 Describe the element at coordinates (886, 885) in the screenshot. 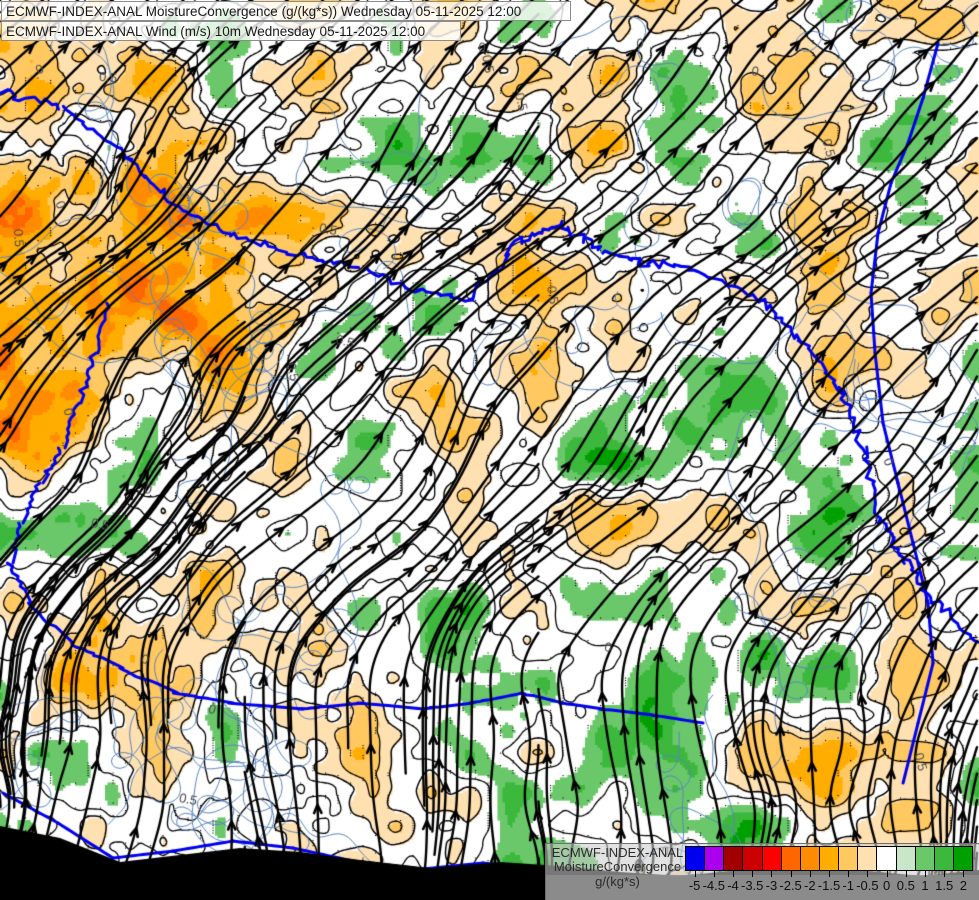

I see `colorbar-tick-label: 0` at that location.